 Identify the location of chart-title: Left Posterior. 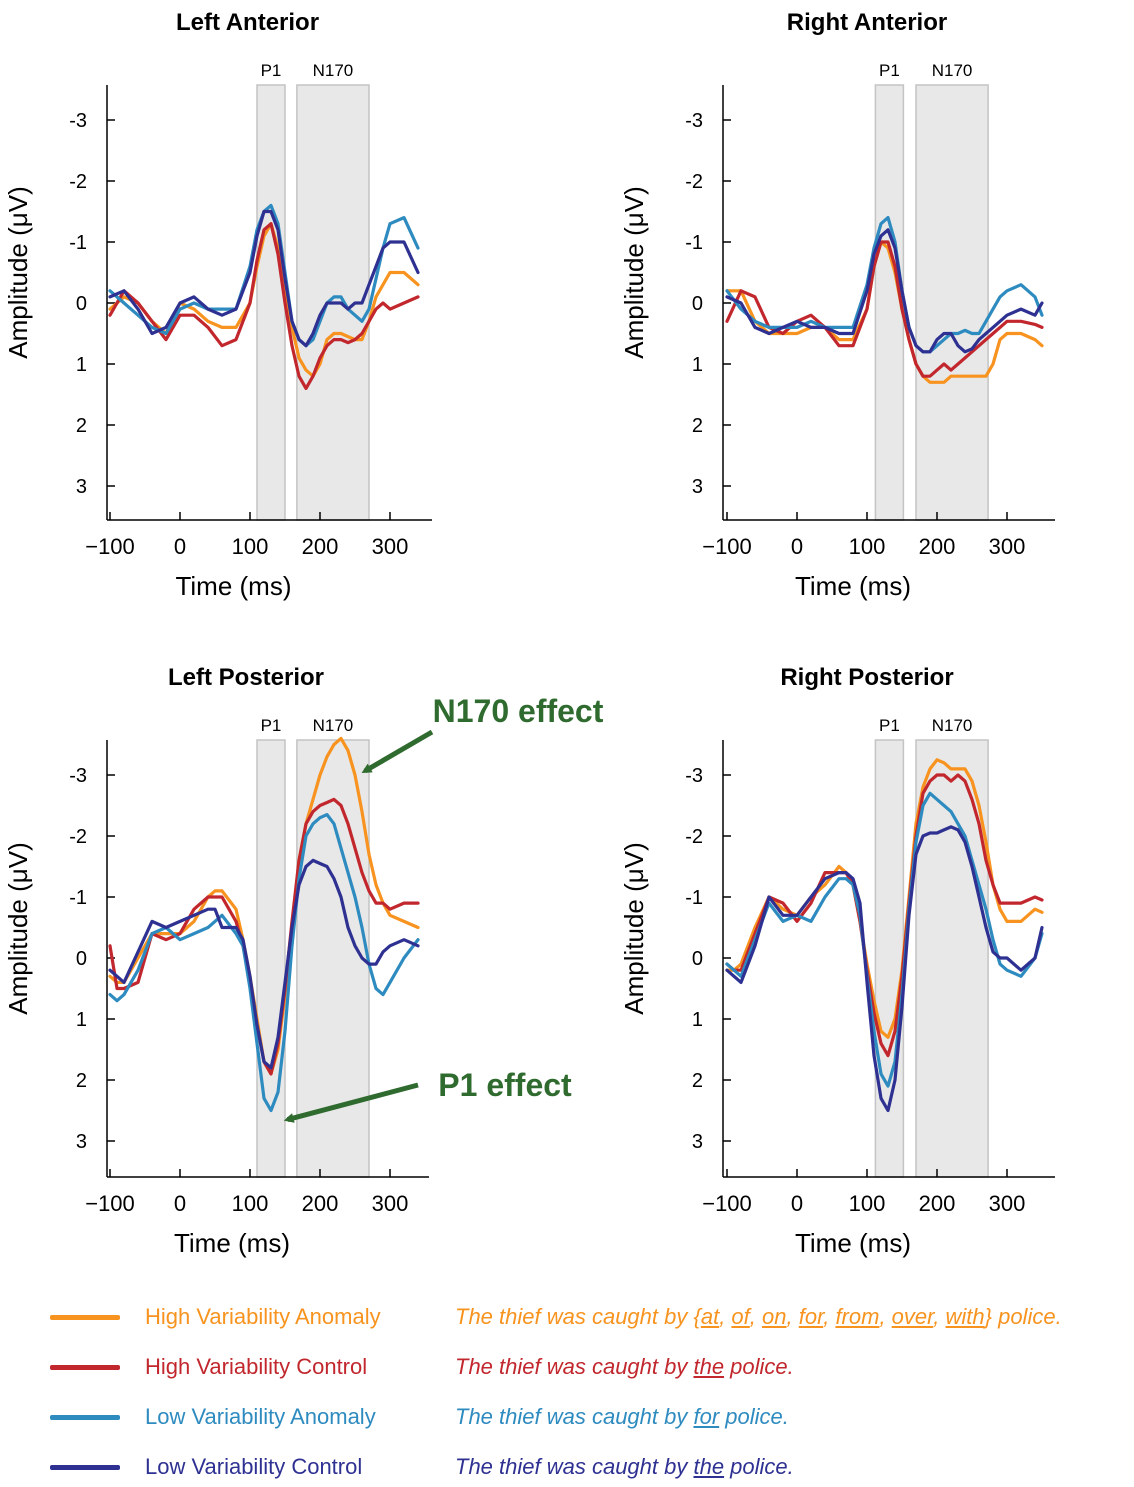
(246, 677).